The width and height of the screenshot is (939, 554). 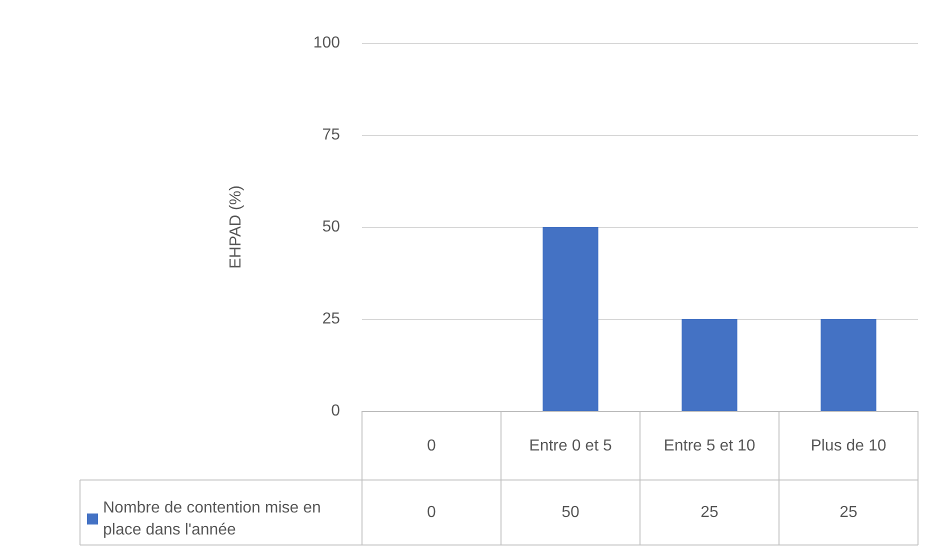 What do you see at coordinates (431, 446) in the screenshot?
I see `x-tick-label: 0` at bounding box center [431, 446].